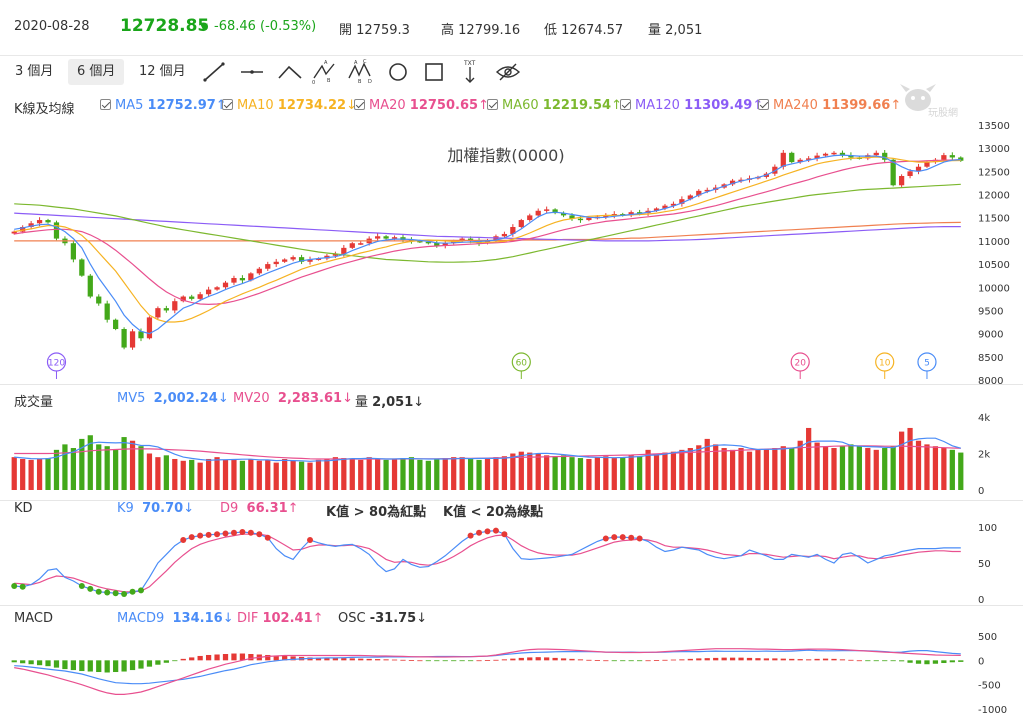 The height and width of the screenshot is (718, 1023). Describe the element at coordinates (493, 512) in the screenshot. I see `kd-note-green: K值 < 20為綠點` at that location.